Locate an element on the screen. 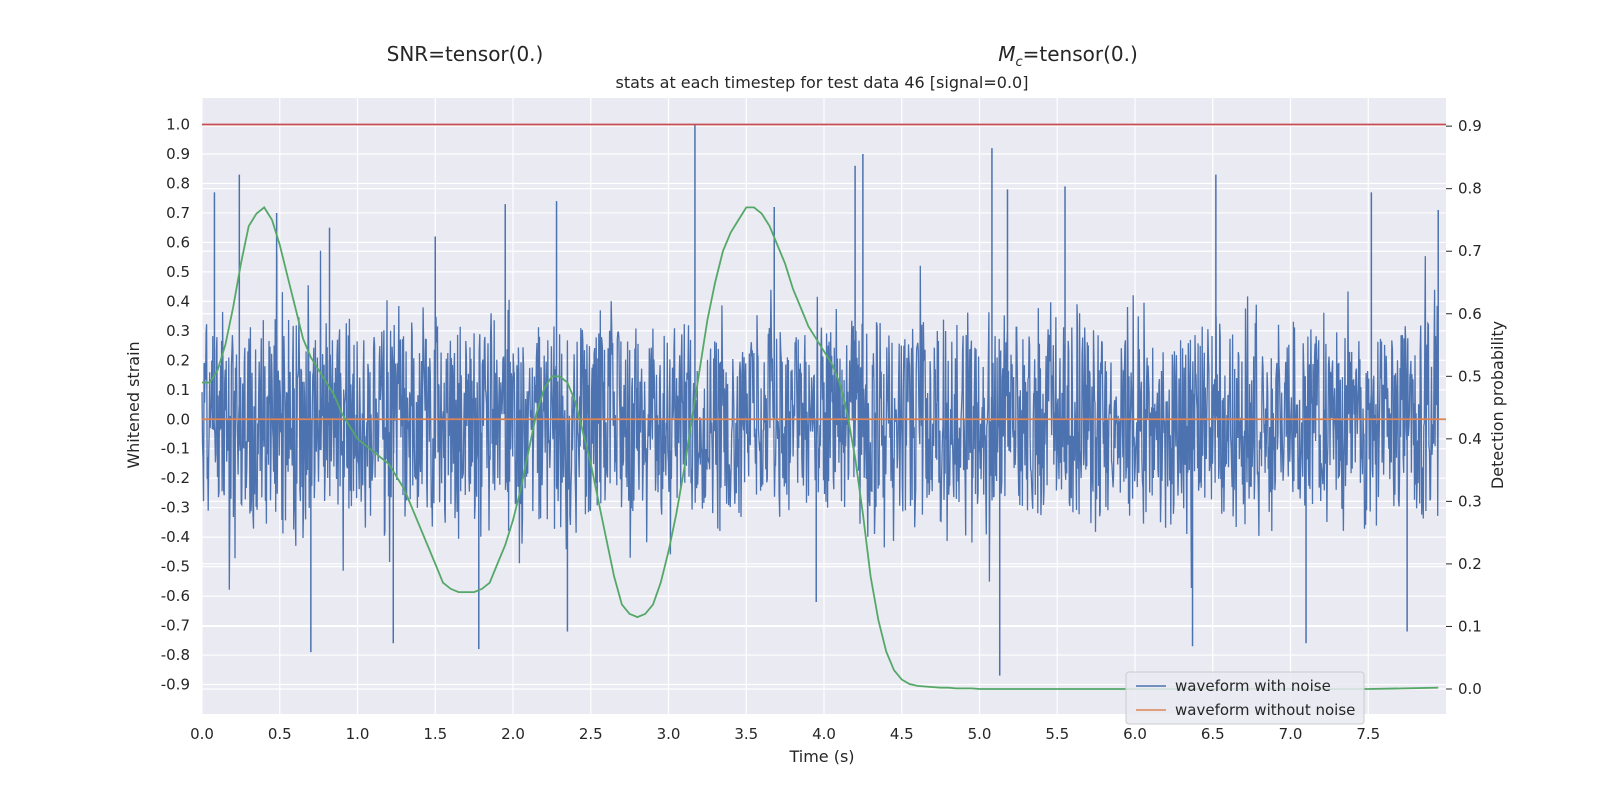 This screenshot has width=1600, height=800. legend-label-clean: waveform without noise is located at coordinates (1265, 710).